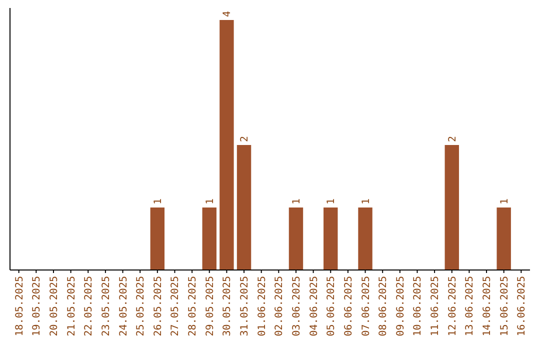  I want to click on x-tick-label: 04.06.2025, so click(314, 306).